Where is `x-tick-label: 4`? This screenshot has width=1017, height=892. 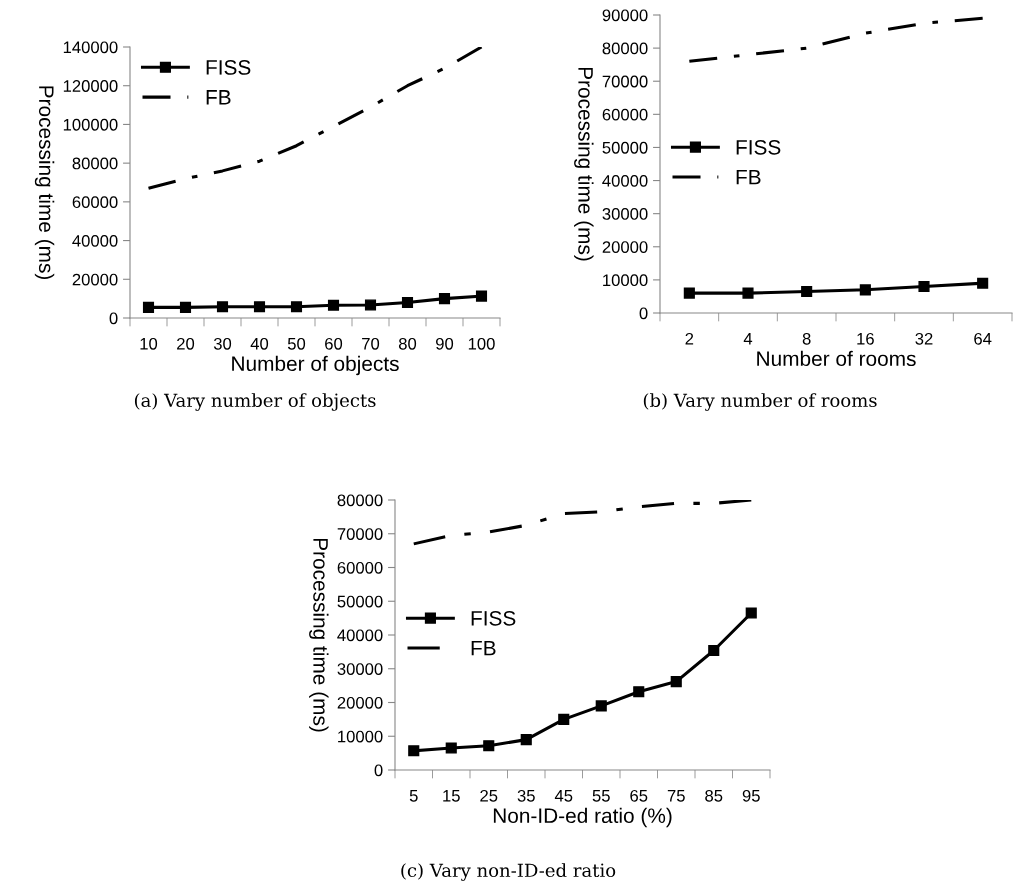
x-tick-label: 4 is located at coordinates (748, 339).